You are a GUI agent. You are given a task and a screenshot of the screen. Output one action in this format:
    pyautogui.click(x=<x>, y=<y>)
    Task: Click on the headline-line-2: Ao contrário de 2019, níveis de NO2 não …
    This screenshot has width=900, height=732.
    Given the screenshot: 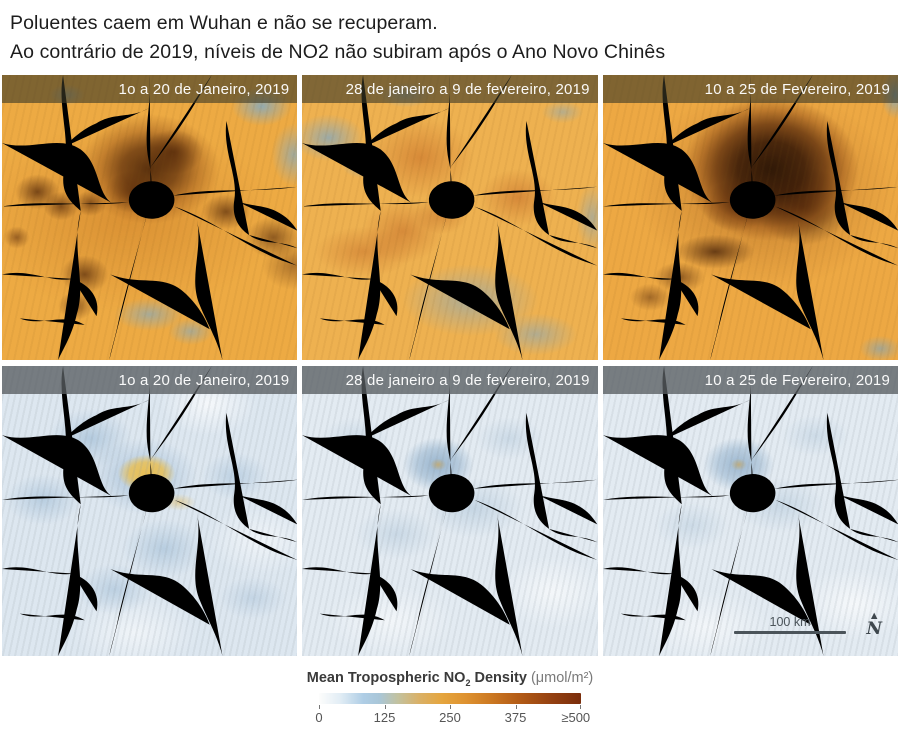 What is the action you would take?
    pyautogui.click(x=338, y=52)
    